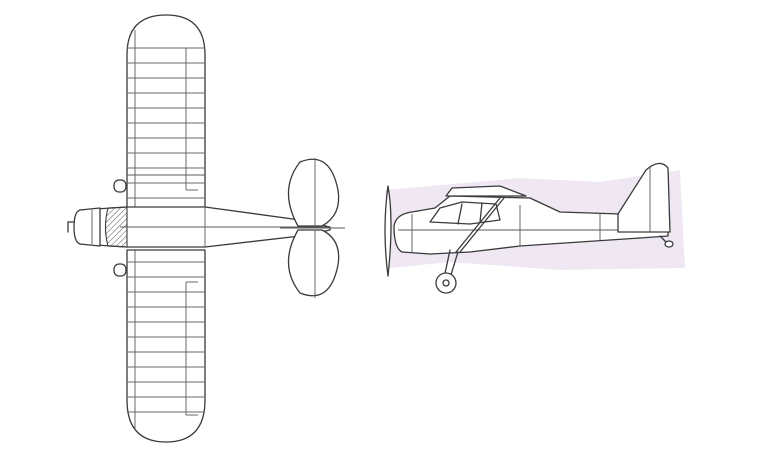  What do you see at coordinates (644, 197) in the screenshot?
I see `vertical-fin` at bounding box center [644, 197].